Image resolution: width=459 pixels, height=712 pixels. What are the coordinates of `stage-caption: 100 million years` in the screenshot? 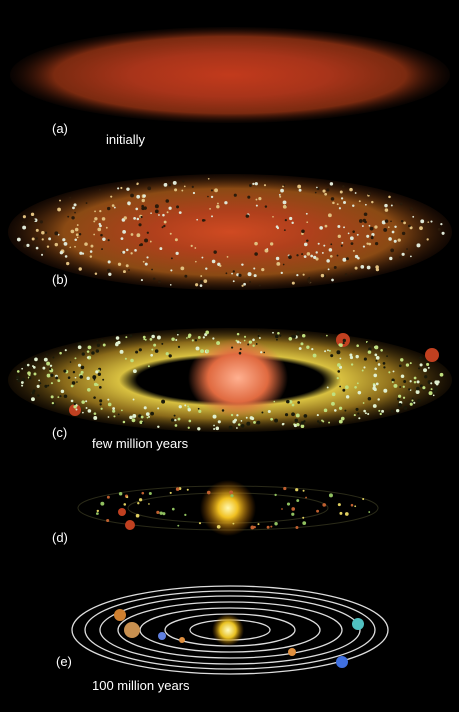 It's located at (141, 685).